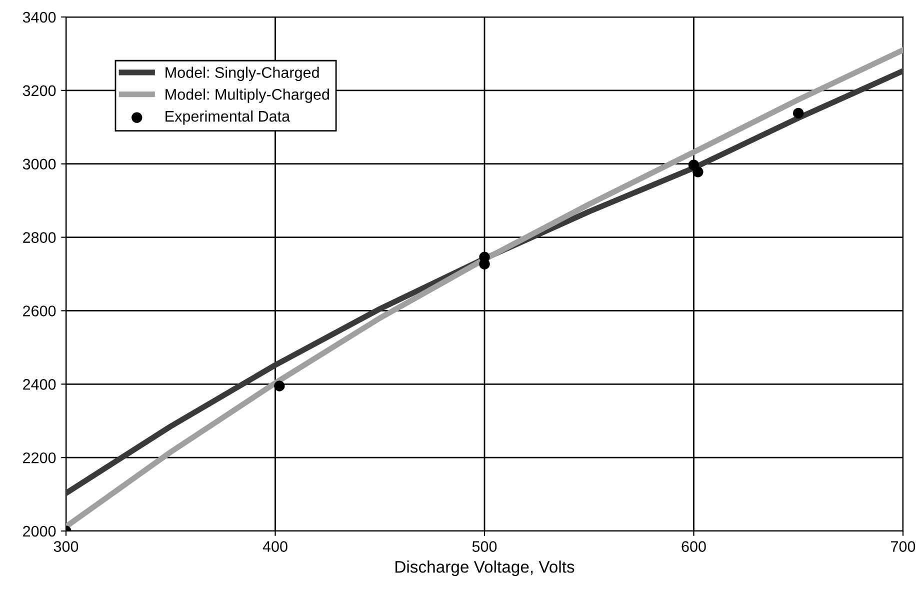  Describe the element at coordinates (242, 73) in the screenshot. I see `legend-label: Model: Singly-Charged` at that location.